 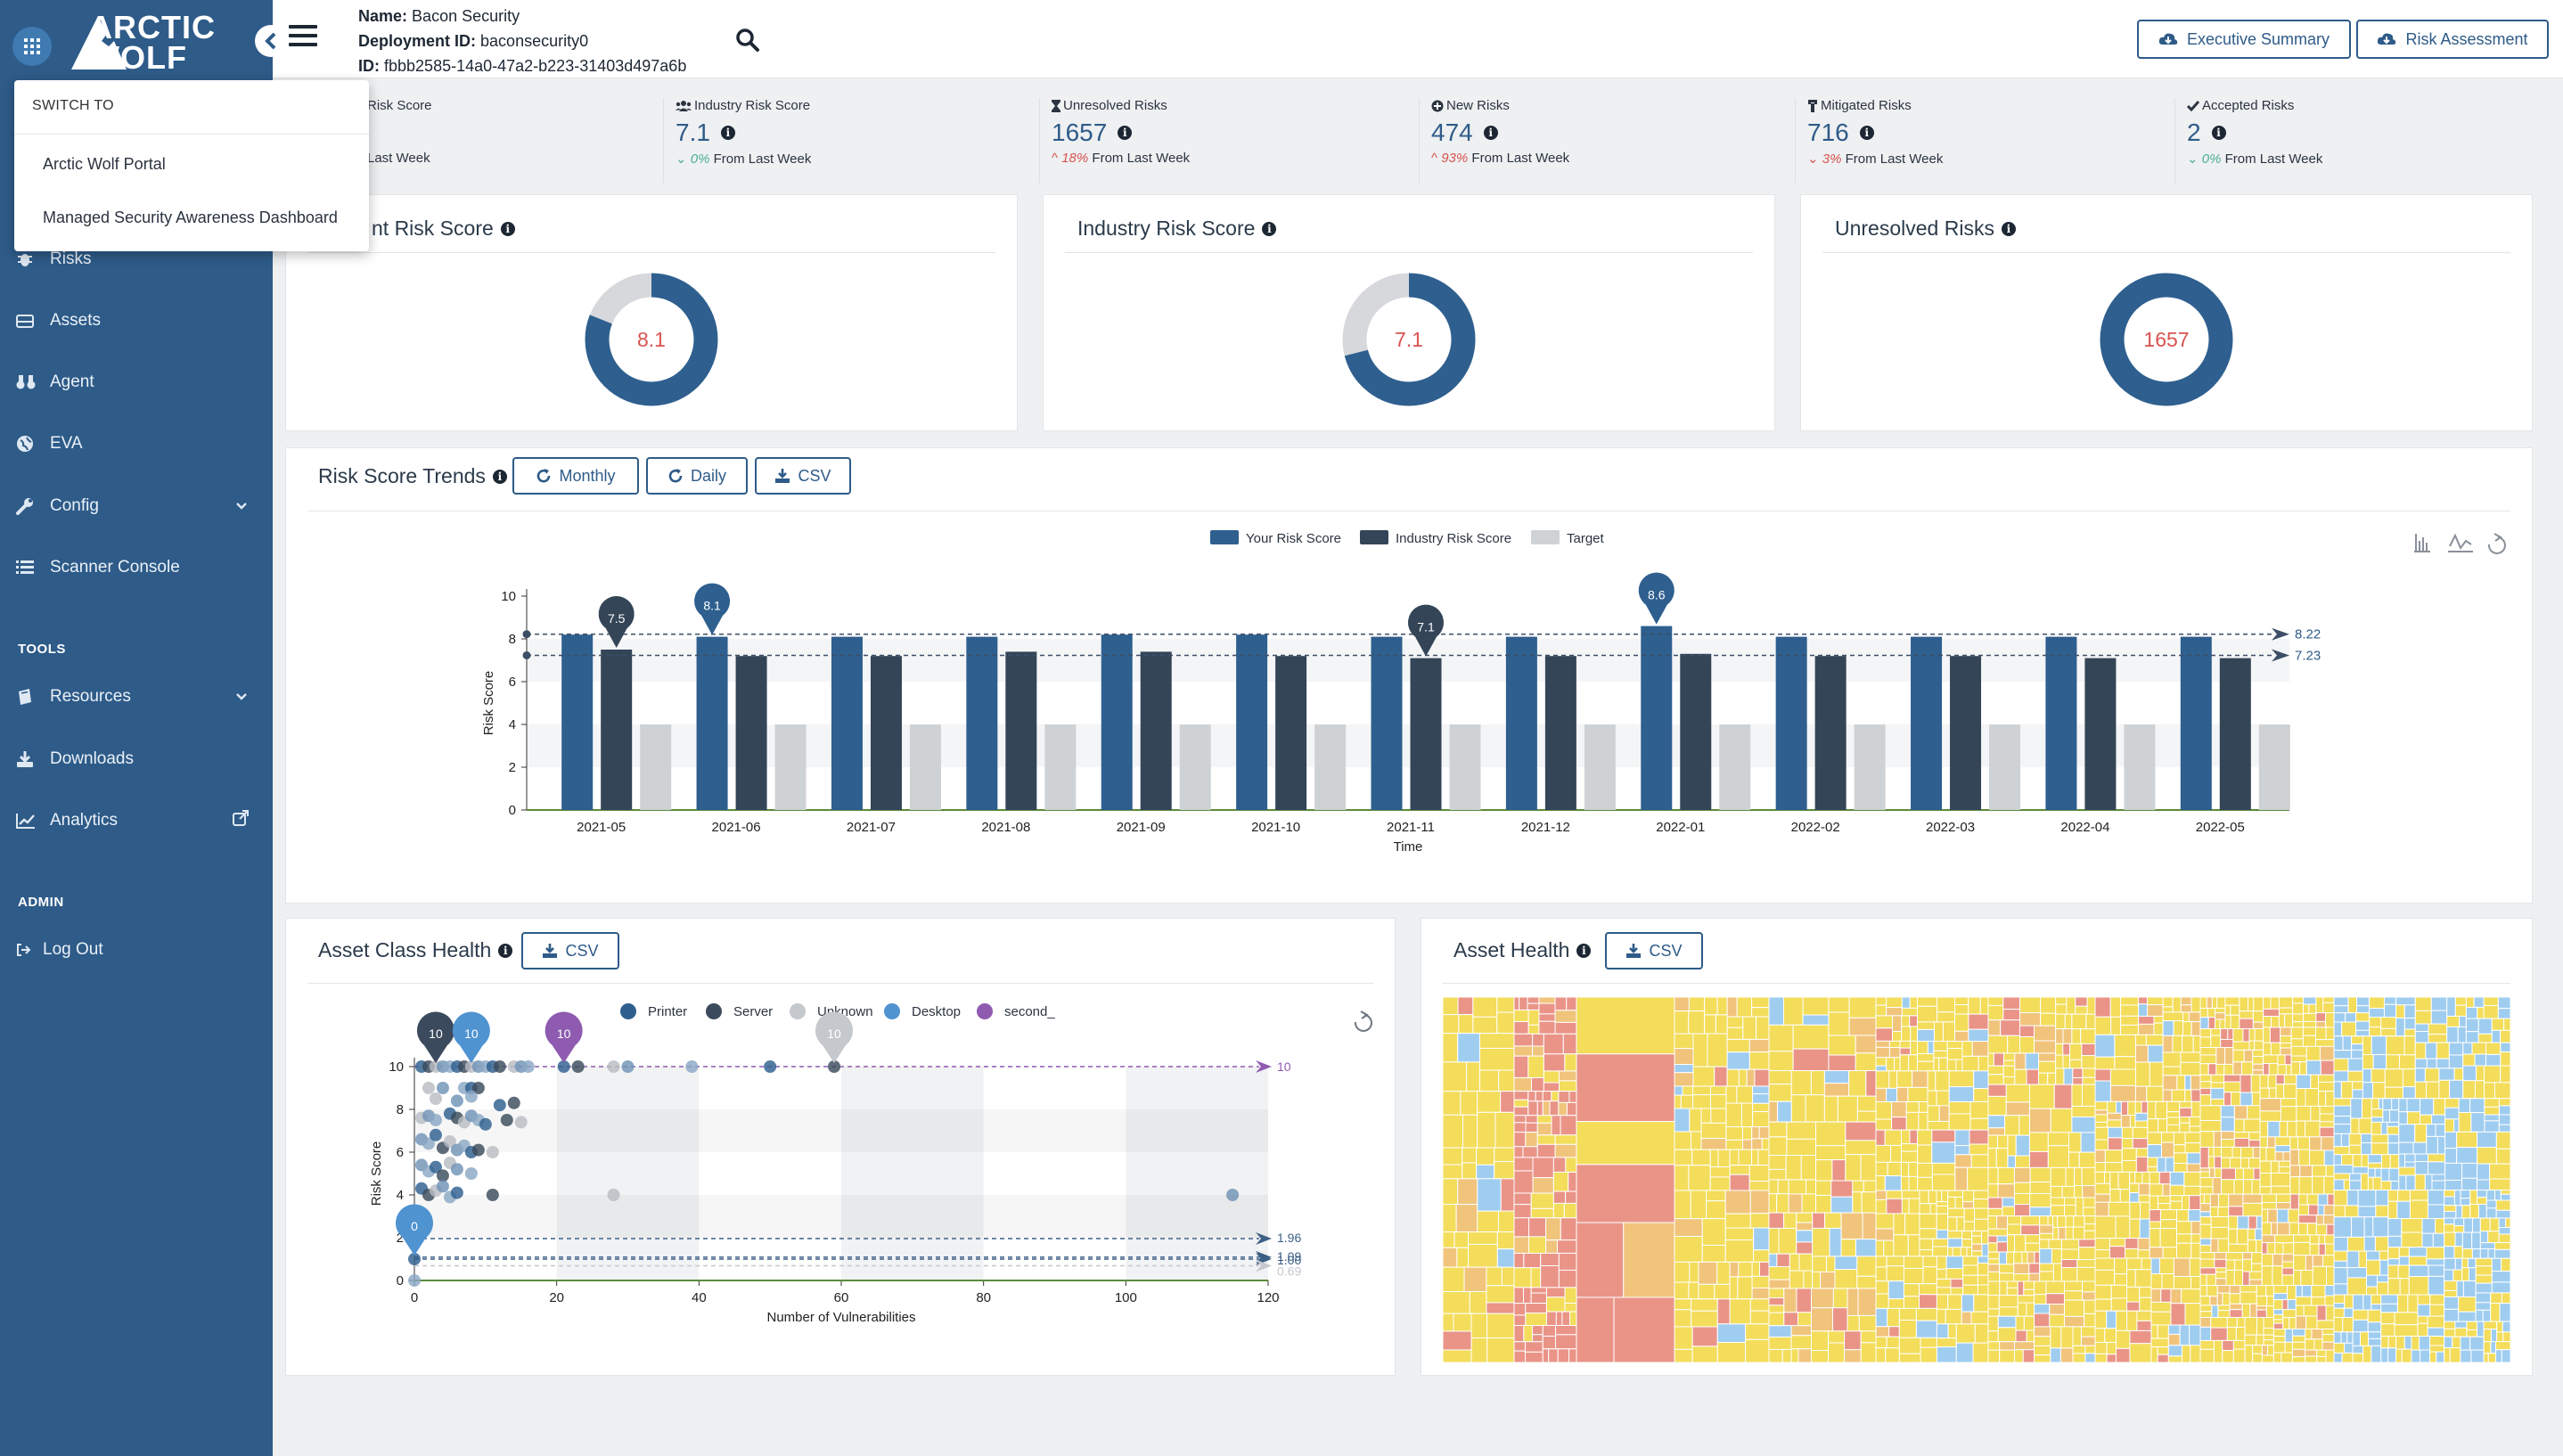 What do you see at coordinates (2460, 542) in the screenshot?
I see `line-chart-icon` at bounding box center [2460, 542].